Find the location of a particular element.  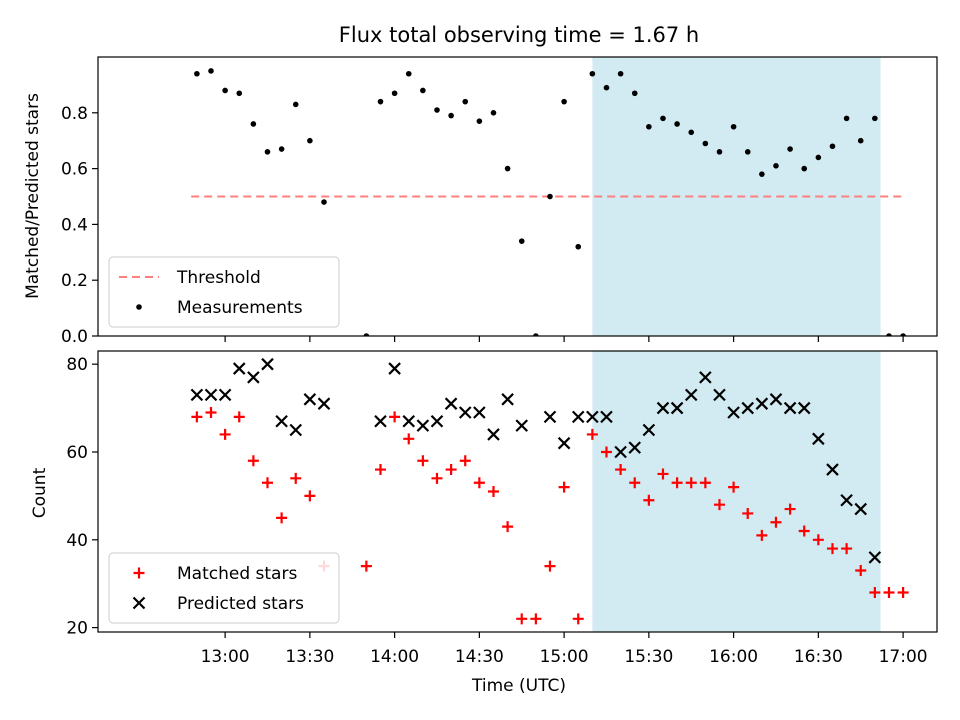

chart-title: Flux total observing time = 1.67 h is located at coordinates (519, 35).